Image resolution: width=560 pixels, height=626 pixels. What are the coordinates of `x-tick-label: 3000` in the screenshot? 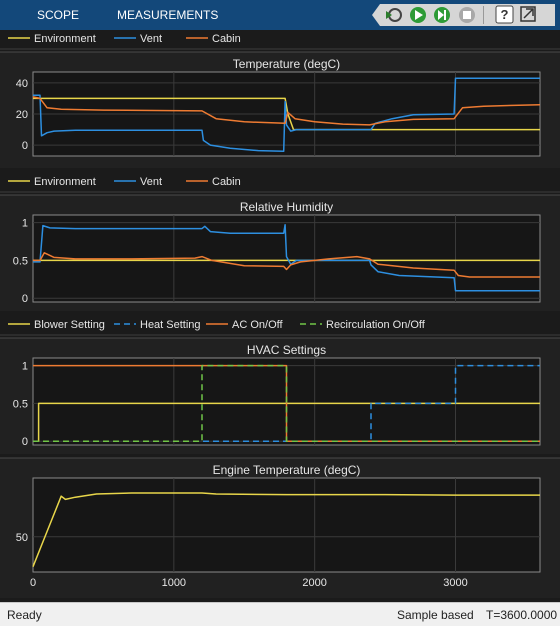 It's located at (455, 583).